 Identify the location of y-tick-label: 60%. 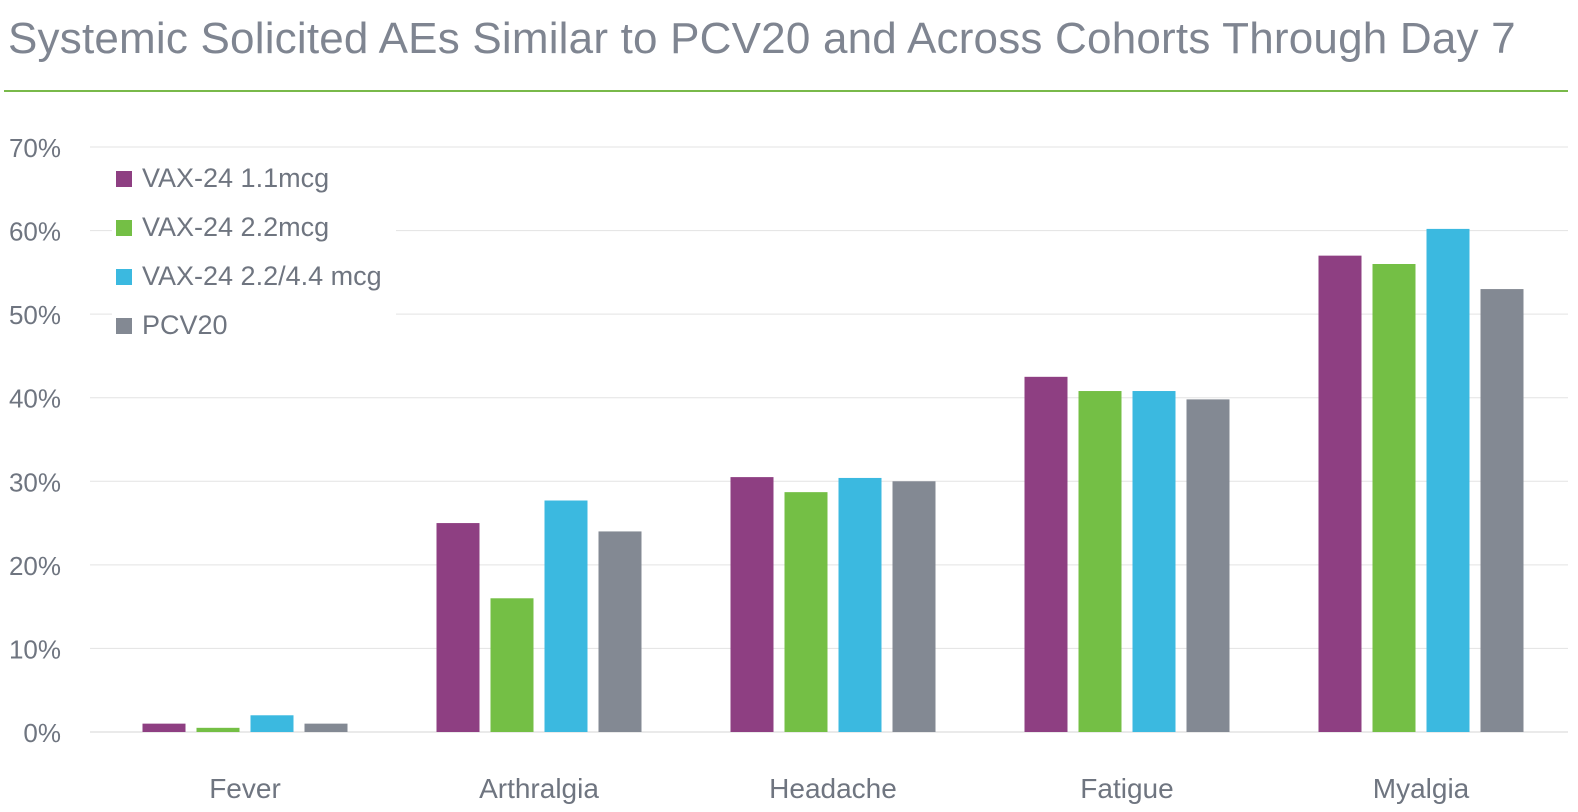
(35, 232).